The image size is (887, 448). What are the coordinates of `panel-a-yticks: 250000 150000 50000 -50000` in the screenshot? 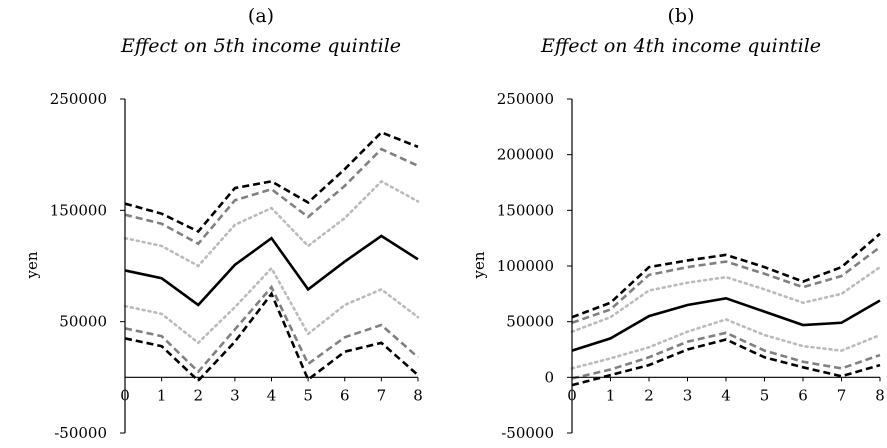 It's located at (87, 266).